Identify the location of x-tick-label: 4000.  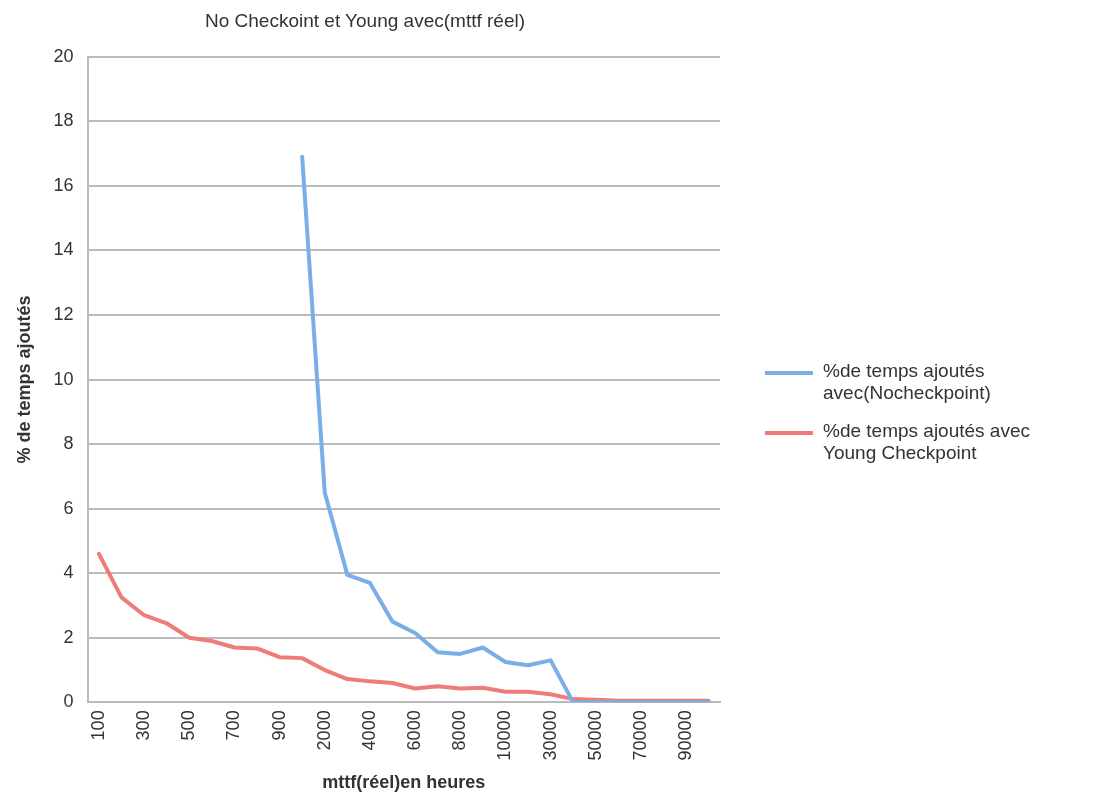
(368, 730).